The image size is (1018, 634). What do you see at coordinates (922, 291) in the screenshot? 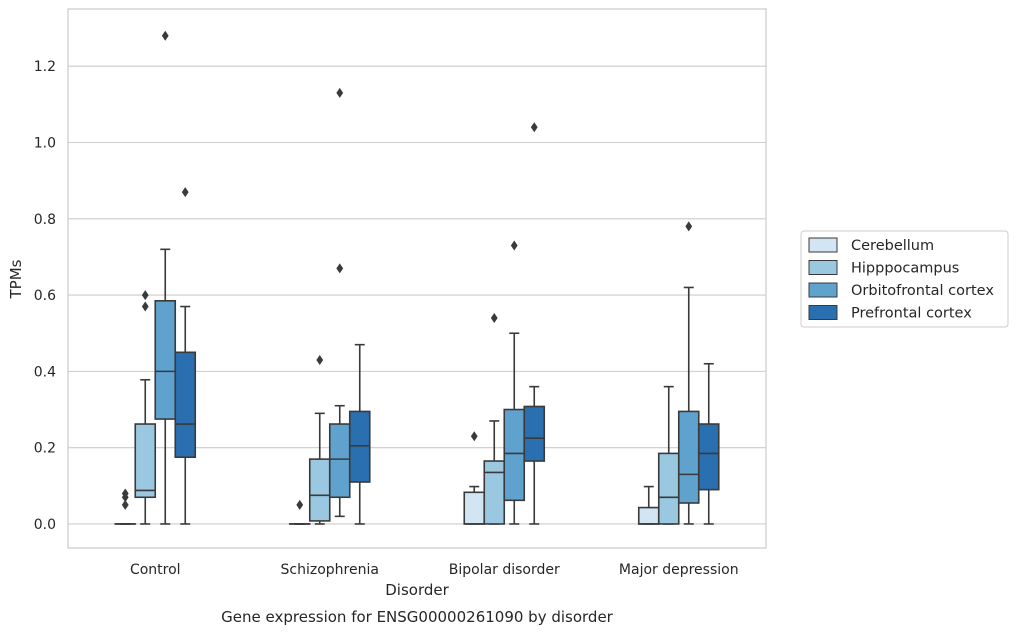
I see `legend-label: Orbitofrontal cortex` at bounding box center [922, 291].